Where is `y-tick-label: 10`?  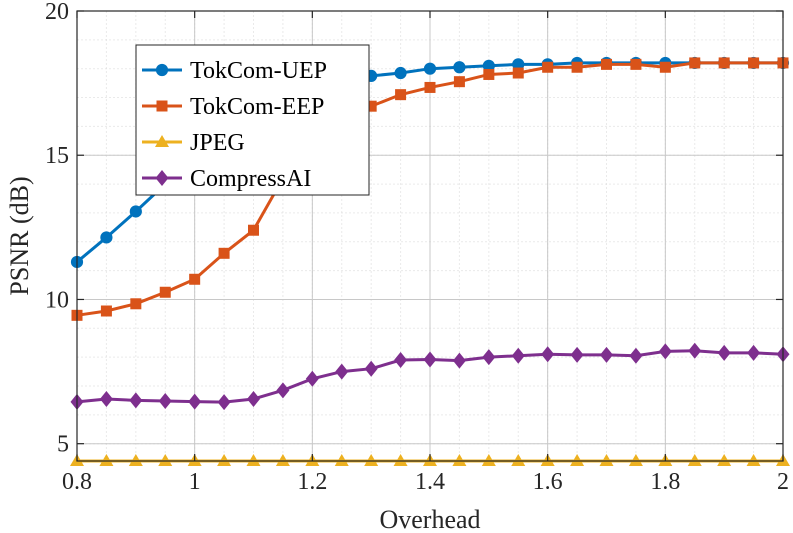 y-tick-label: 10 is located at coordinates (57, 300).